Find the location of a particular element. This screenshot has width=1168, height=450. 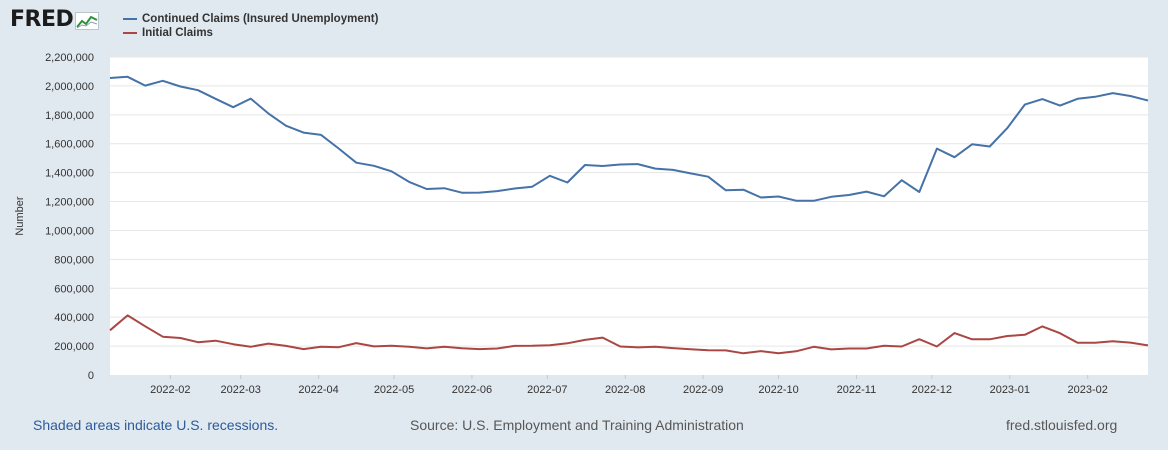

x-tick-label: 2022-06 is located at coordinates (472, 390).